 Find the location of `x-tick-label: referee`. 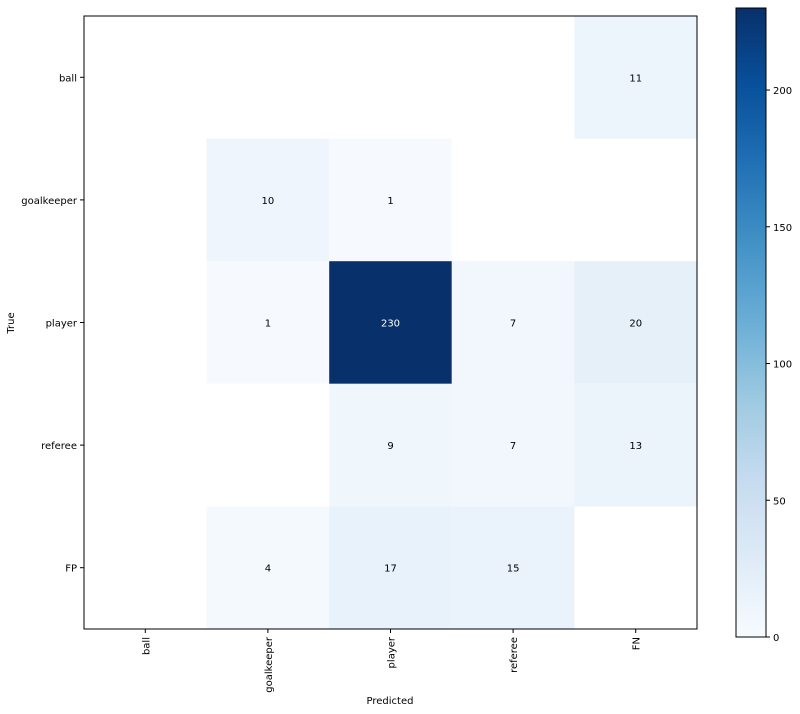

x-tick-label: referee is located at coordinates (514, 655).